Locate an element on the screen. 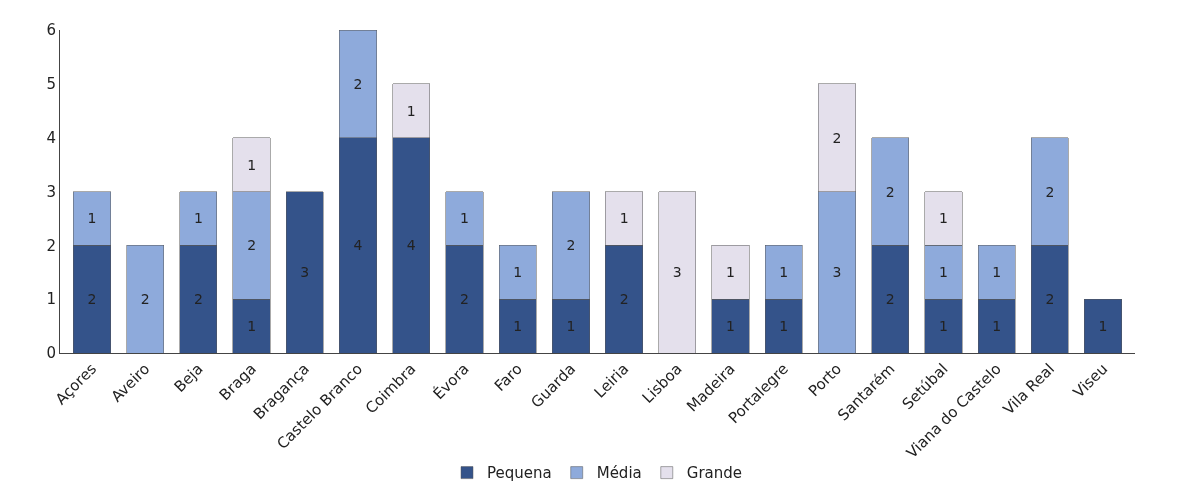  legend-label: Pequena is located at coordinates (519, 473).